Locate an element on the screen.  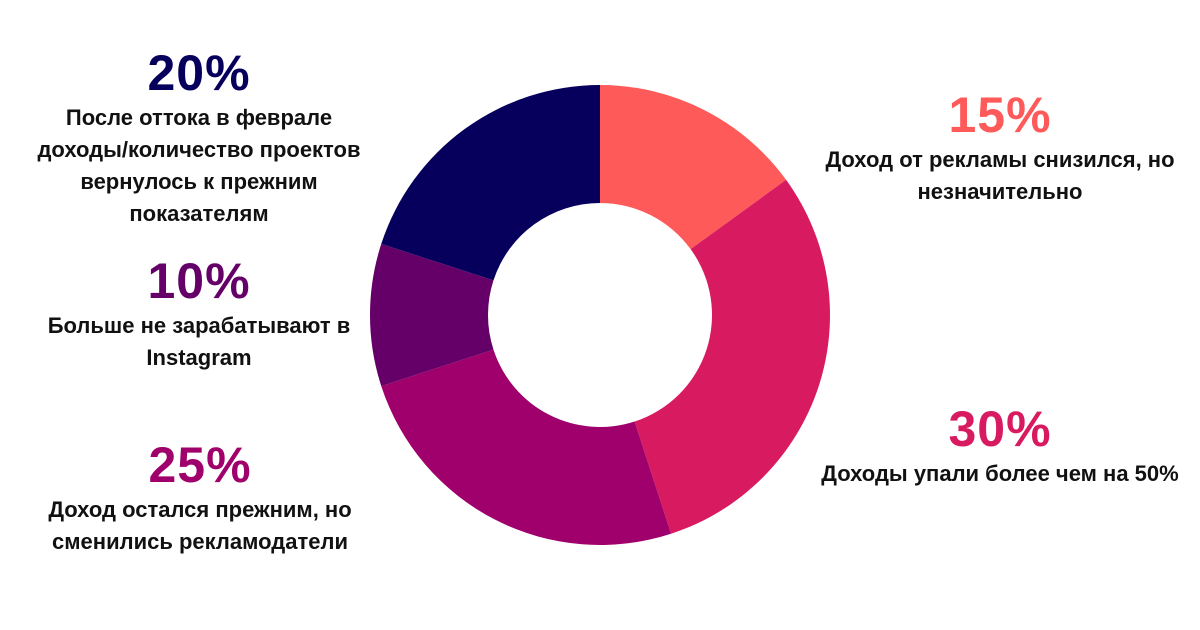
slice-description-30: Доходы упали более чем на 50% is located at coordinates (1000, 473).